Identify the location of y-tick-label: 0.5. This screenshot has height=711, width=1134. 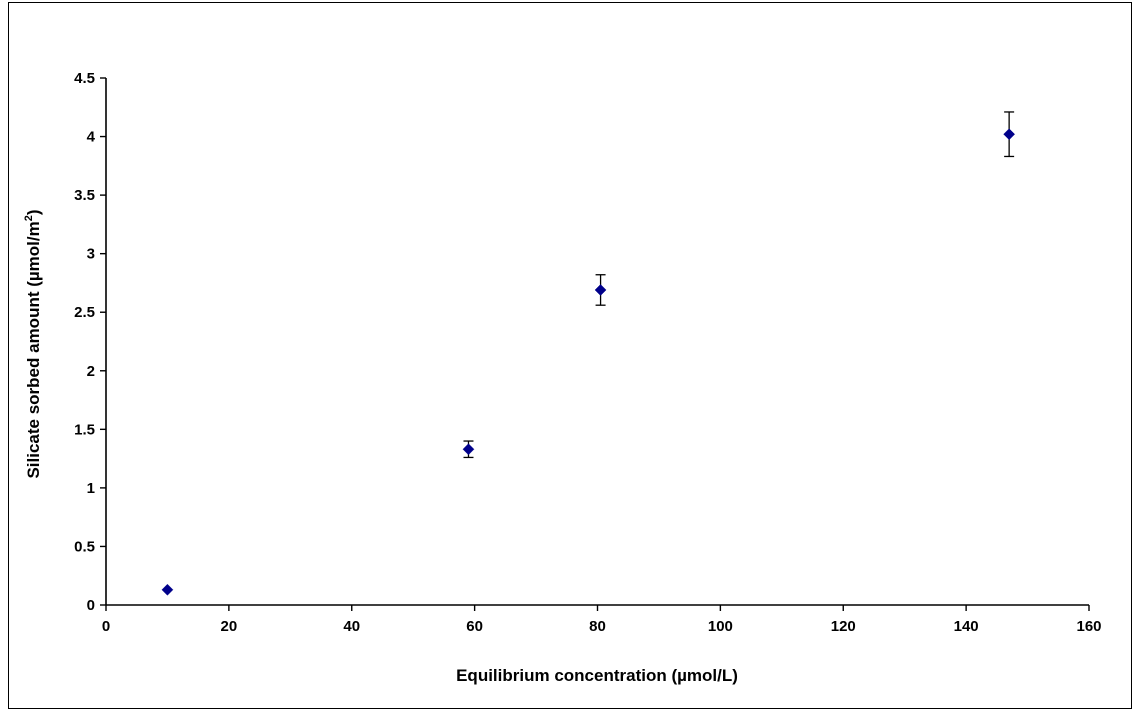
(84, 546).